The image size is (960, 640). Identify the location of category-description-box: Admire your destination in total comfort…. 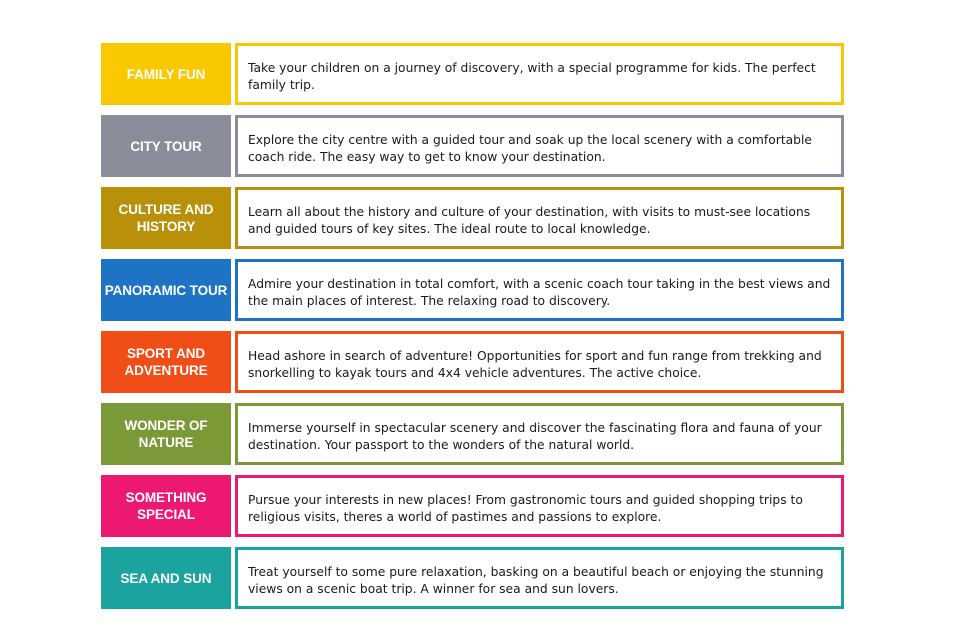
(539, 290).